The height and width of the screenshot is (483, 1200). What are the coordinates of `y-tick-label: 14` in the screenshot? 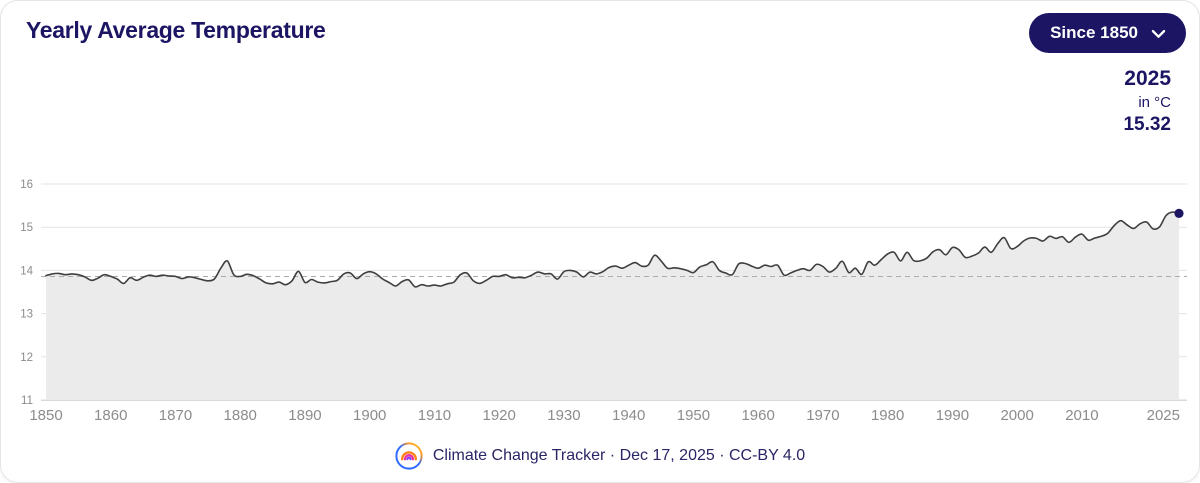 It's located at (26, 271).